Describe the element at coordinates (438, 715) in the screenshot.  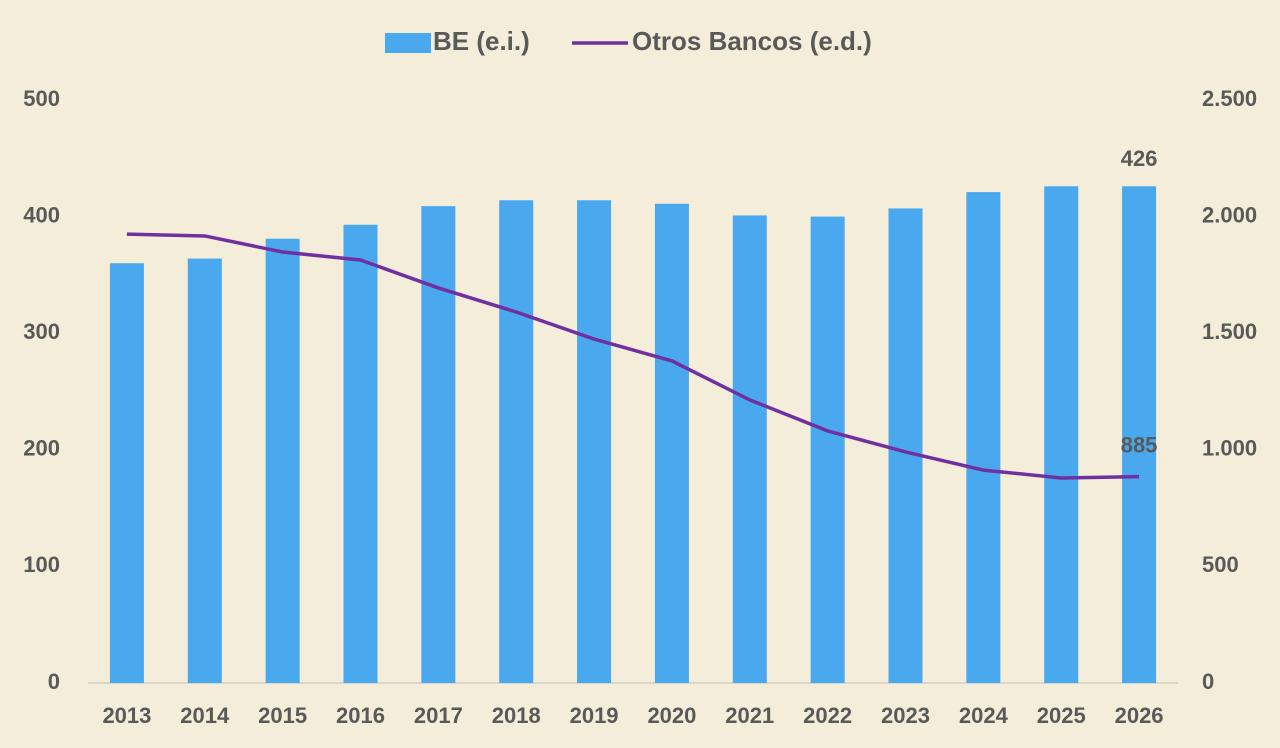
I see `x-tick-label: 2017` at that location.